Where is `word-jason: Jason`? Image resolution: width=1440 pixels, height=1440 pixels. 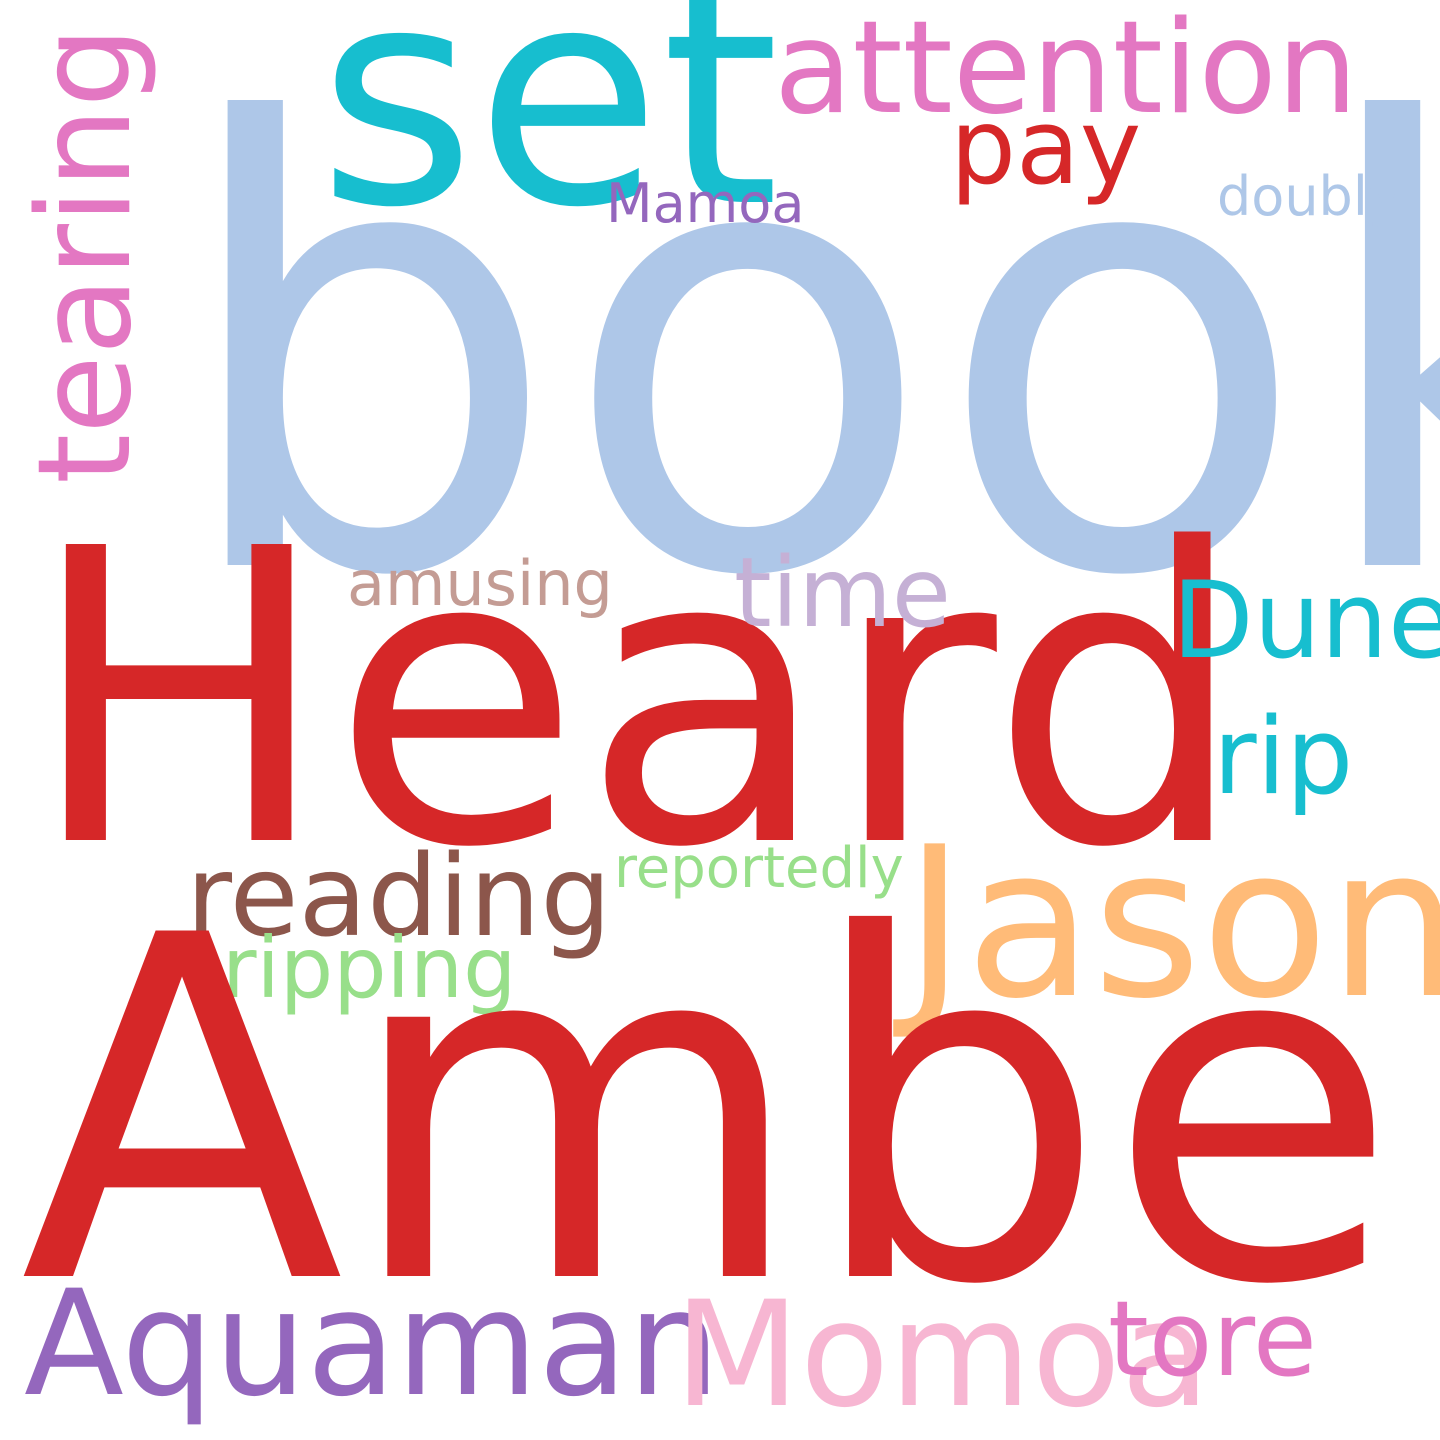
word-jason: Jason is located at coordinates (1172, 924).